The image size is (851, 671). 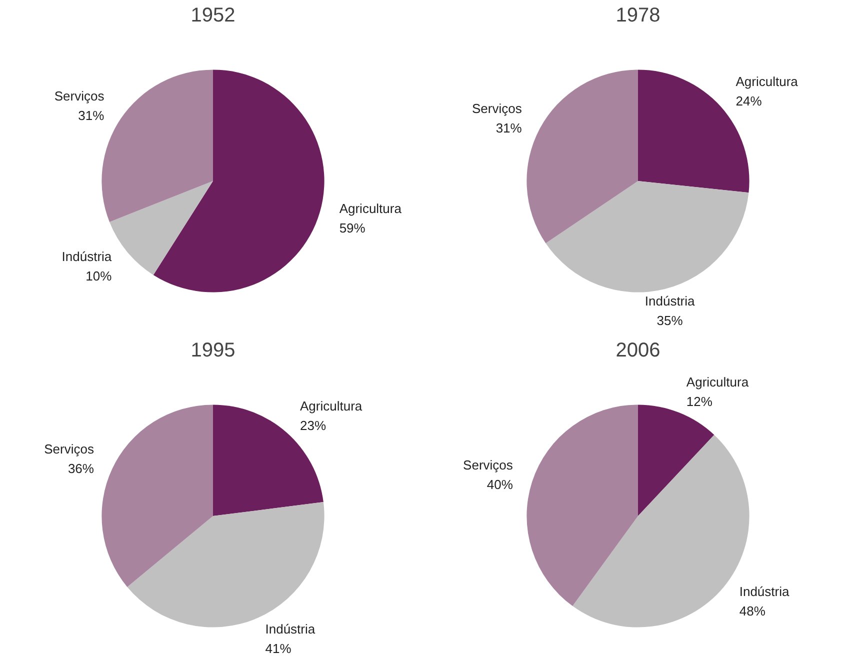 What do you see at coordinates (749, 101) in the screenshot?
I see `data-label: 24%` at bounding box center [749, 101].